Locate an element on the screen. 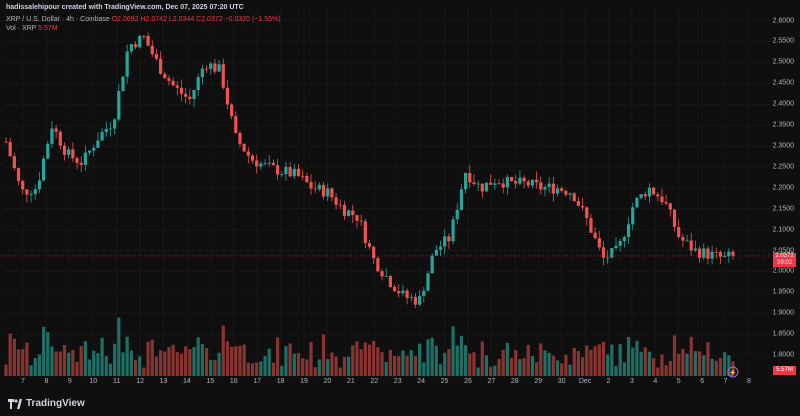 The height and width of the screenshot is (416, 800). y-tick-label: 2.0000 is located at coordinates (783, 271).